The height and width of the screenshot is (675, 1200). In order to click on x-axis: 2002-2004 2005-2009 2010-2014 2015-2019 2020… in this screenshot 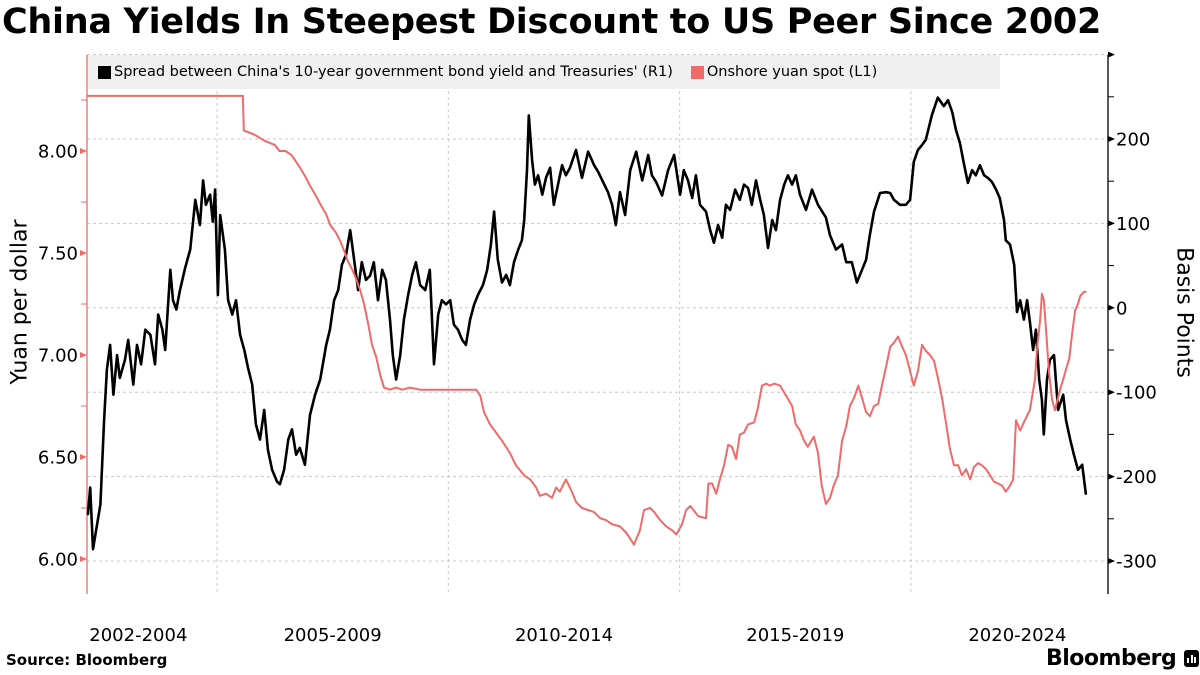, I will do `click(577, 635)`.